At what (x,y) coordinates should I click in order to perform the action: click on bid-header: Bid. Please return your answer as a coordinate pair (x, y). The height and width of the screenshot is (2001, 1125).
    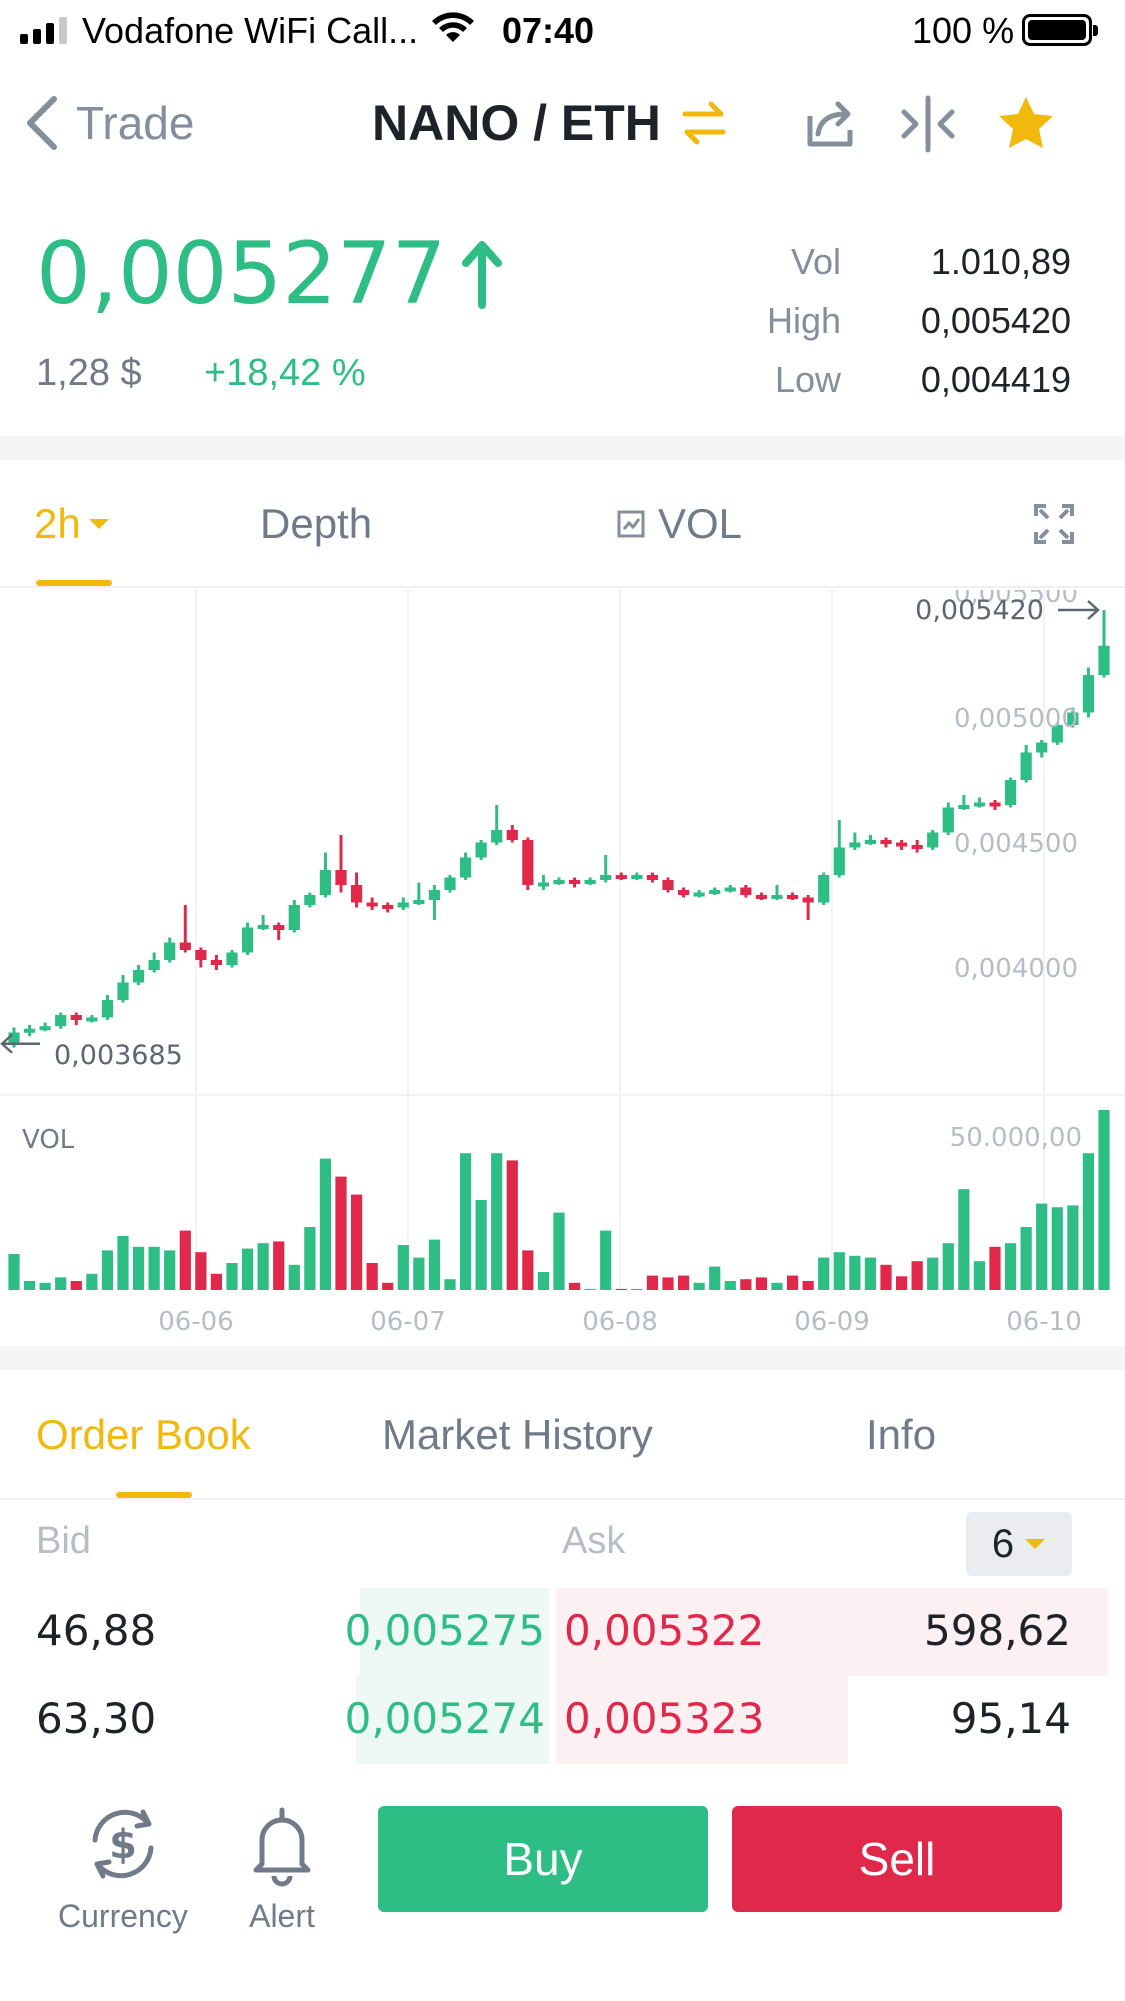
    Looking at the image, I should click on (63, 1541).